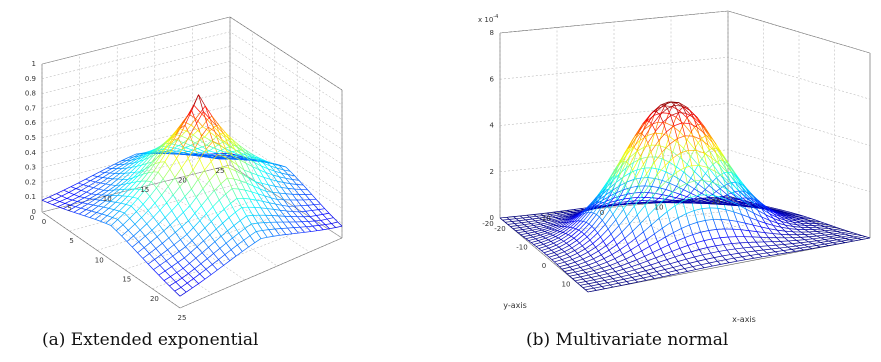 Image resolution: width=881 pixels, height=362 pixels. Describe the element at coordinates (192, 83) in the screenshot. I see `z-gridline` at that location.